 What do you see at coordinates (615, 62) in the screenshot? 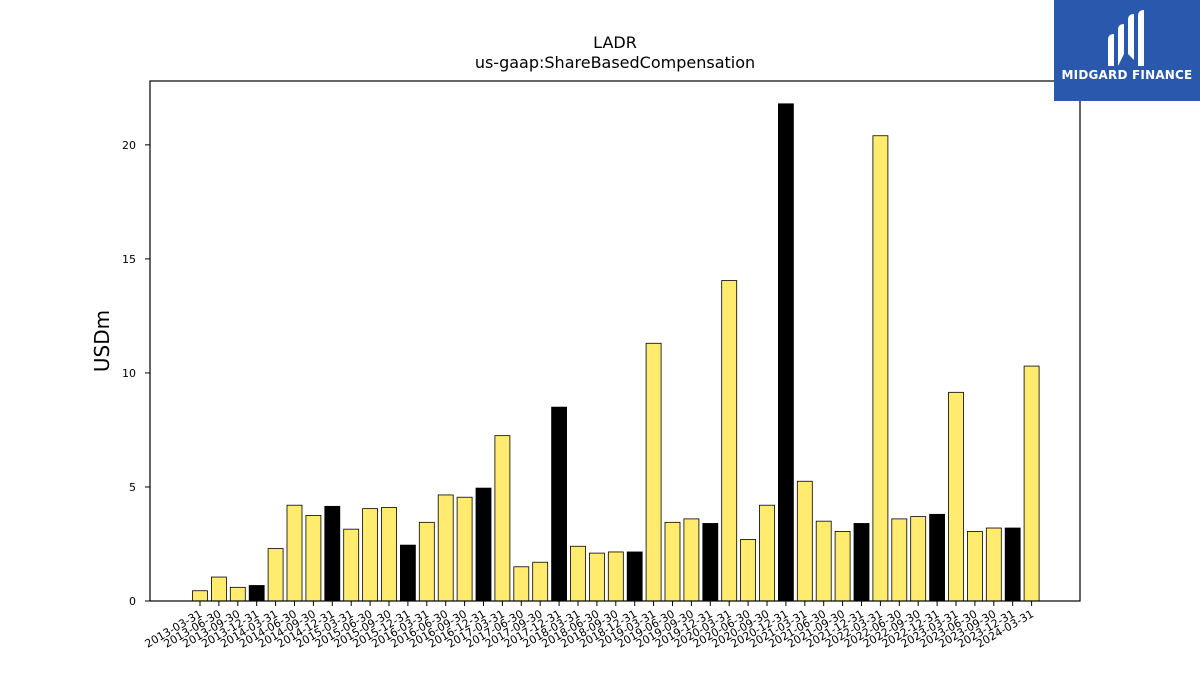
I see `chart-subtitle: us-gaap:ShareBasedCompensation` at bounding box center [615, 62].